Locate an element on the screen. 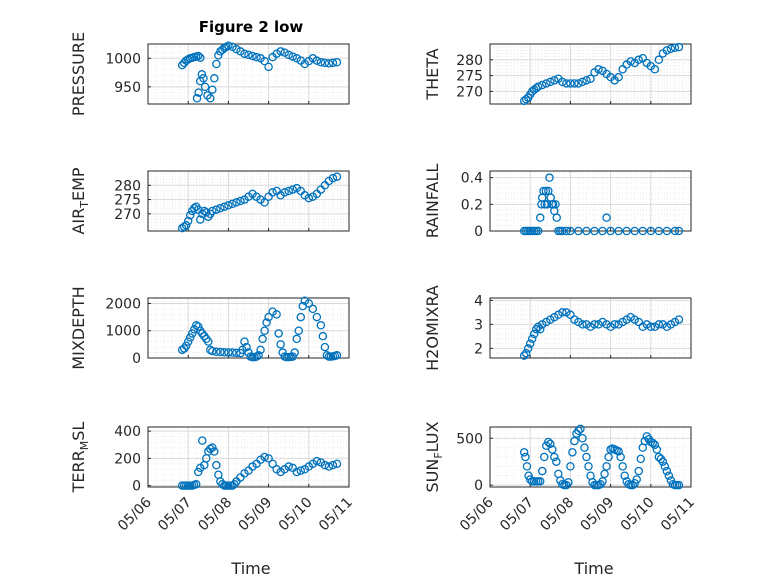  x-axis-label-left: Time is located at coordinates (250, 568).